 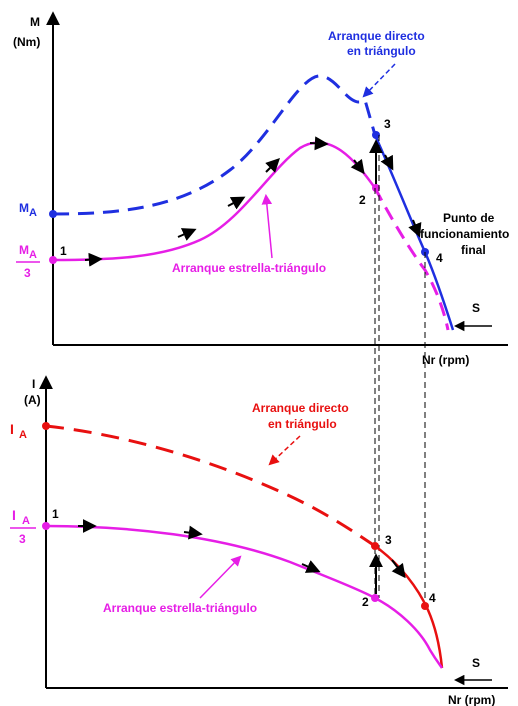 What do you see at coordinates (362, 200) in the screenshot?
I see `torque-point-2-label: 2` at bounding box center [362, 200].